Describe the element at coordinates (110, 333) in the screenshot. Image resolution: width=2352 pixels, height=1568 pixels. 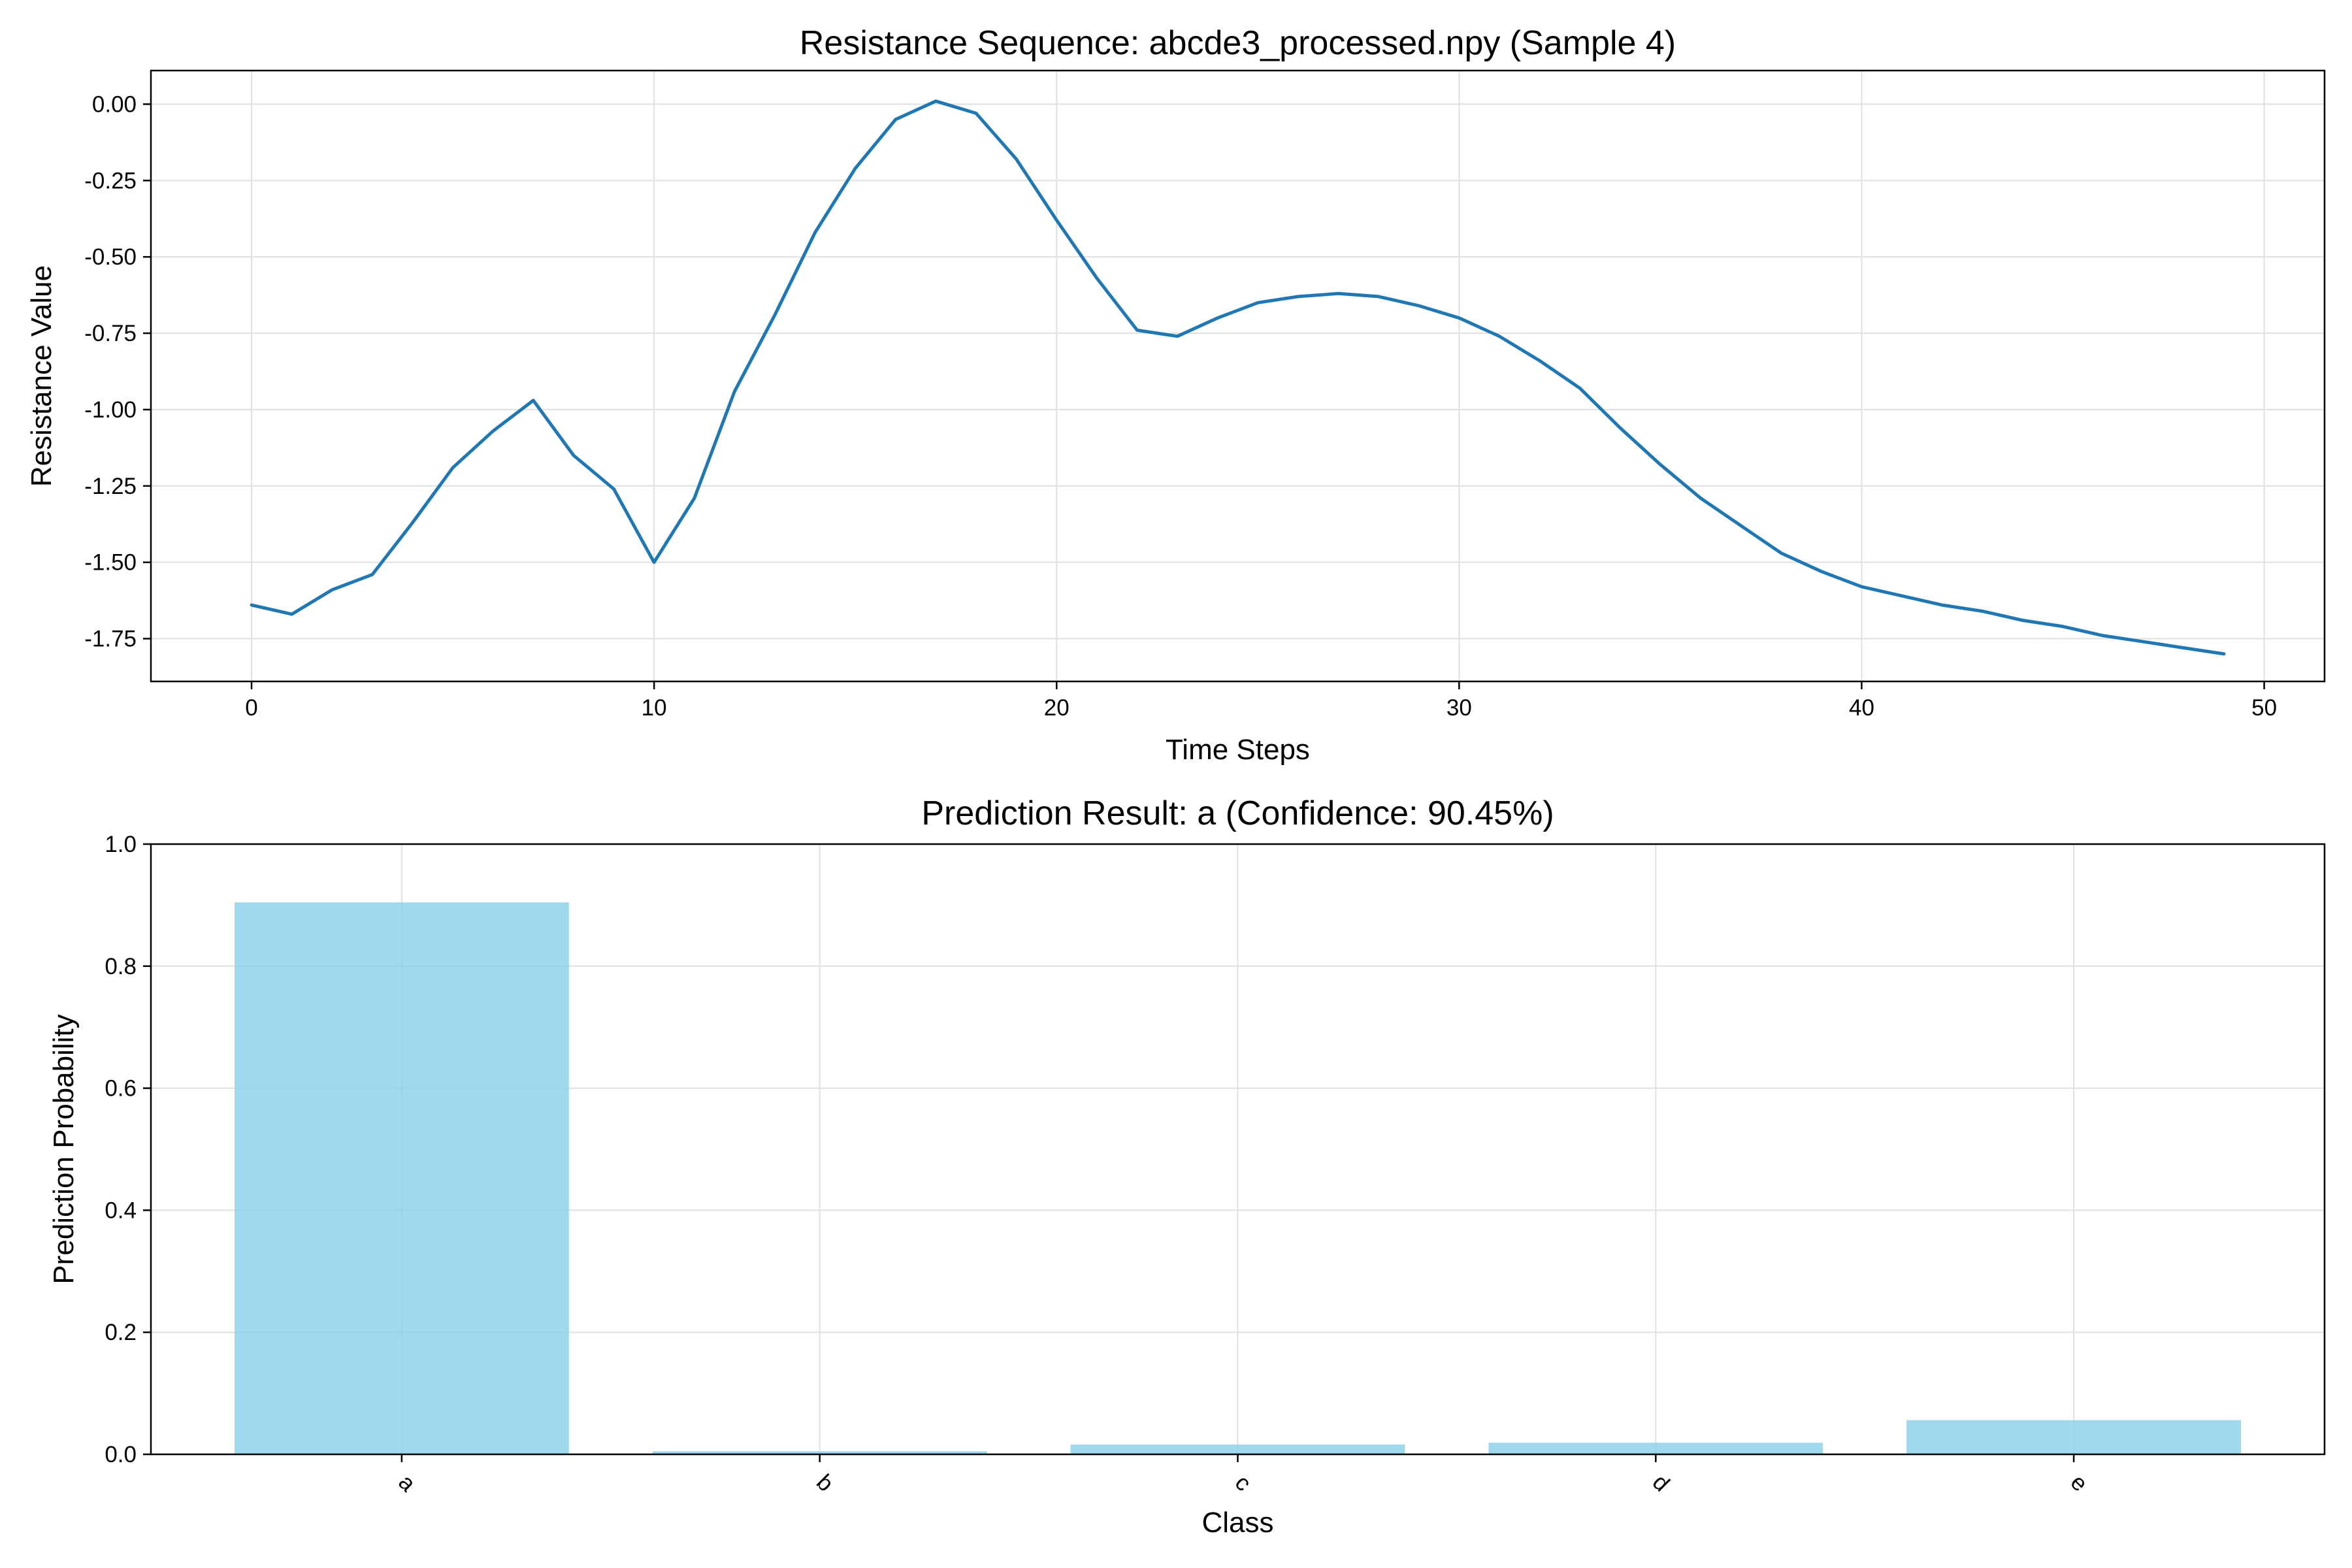
I see `line-chart-y-tick-label: -0.75` at that location.